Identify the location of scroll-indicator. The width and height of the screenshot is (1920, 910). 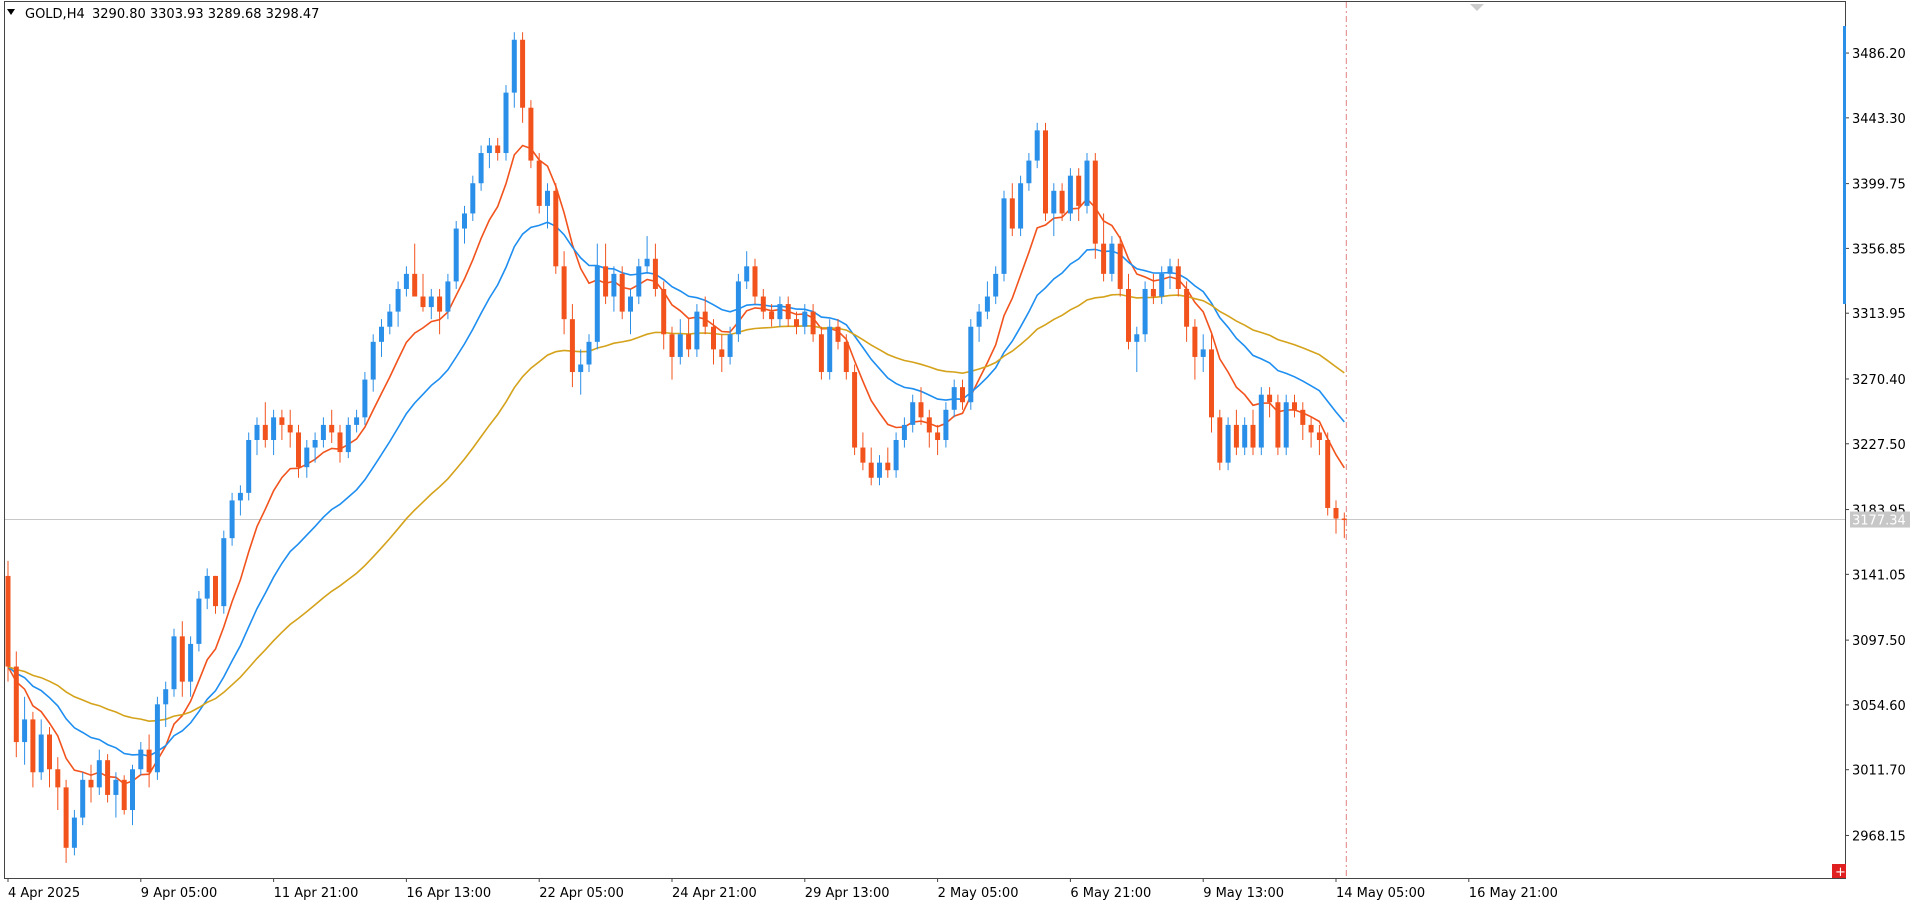
(1844, 165).